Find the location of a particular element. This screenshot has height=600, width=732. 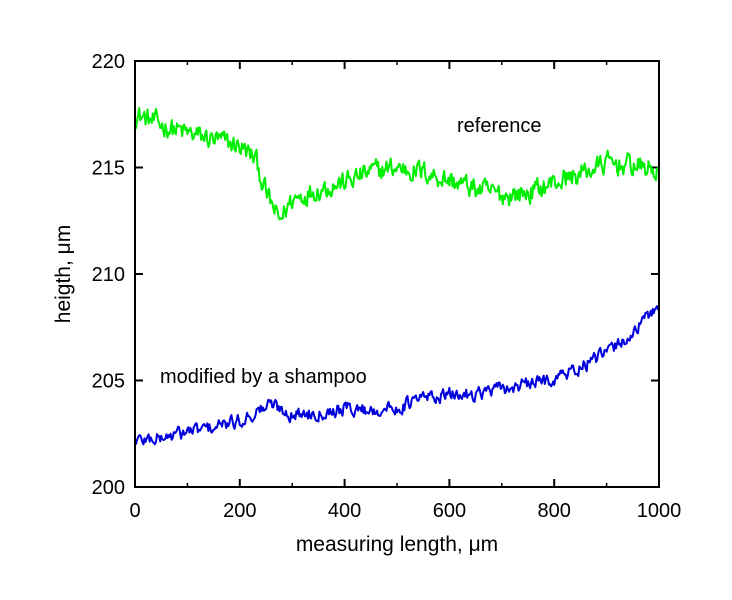

x-tick-label: 600 is located at coordinates (449, 511).